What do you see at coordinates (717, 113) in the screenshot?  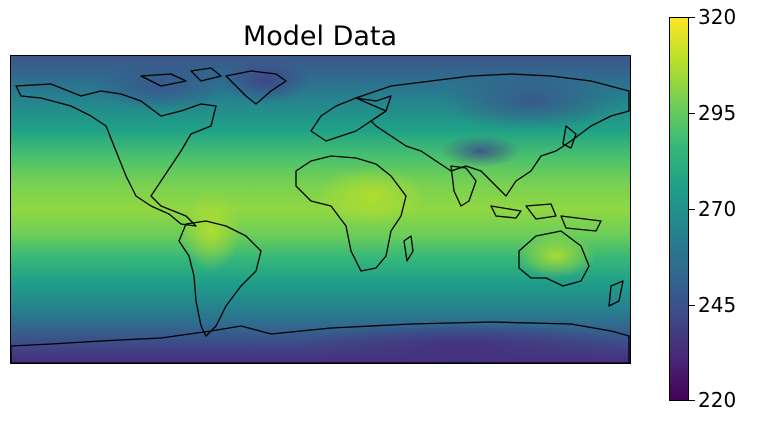 I see `colorbar-tick-label: 295` at bounding box center [717, 113].